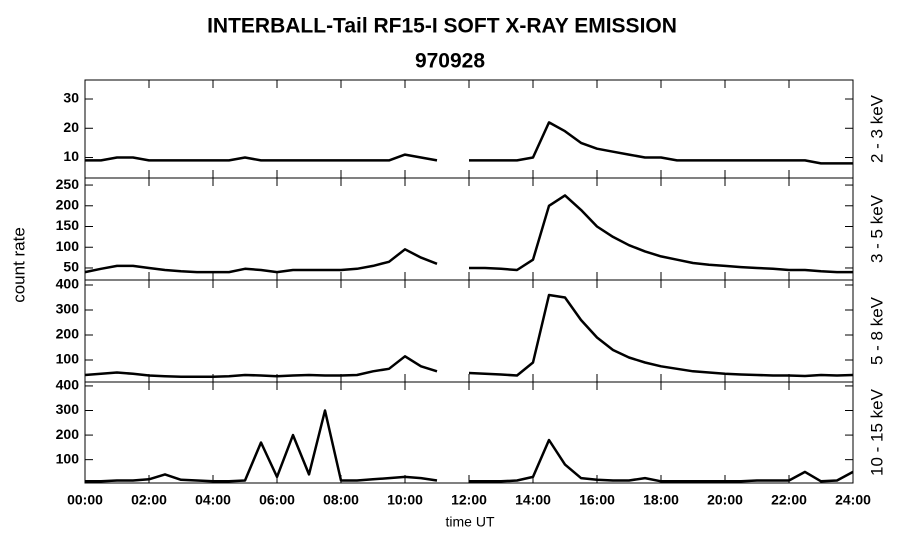  Describe the element at coordinates (876, 128) in the screenshot. I see `panel-label: 2 - 3 keV` at that location.